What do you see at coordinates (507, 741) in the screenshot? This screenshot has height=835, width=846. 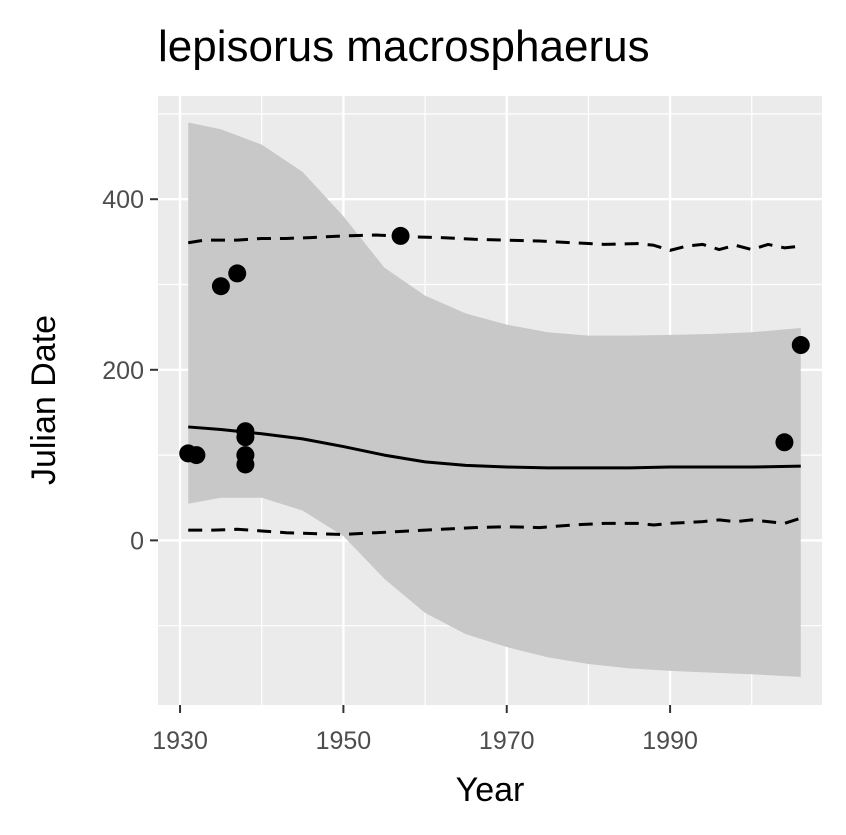 I see `x-tick-label: 1970` at bounding box center [507, 741].